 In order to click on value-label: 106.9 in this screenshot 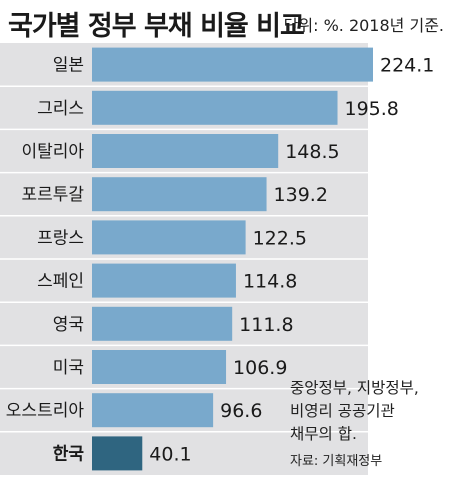, I will do `click(260, 368)`.